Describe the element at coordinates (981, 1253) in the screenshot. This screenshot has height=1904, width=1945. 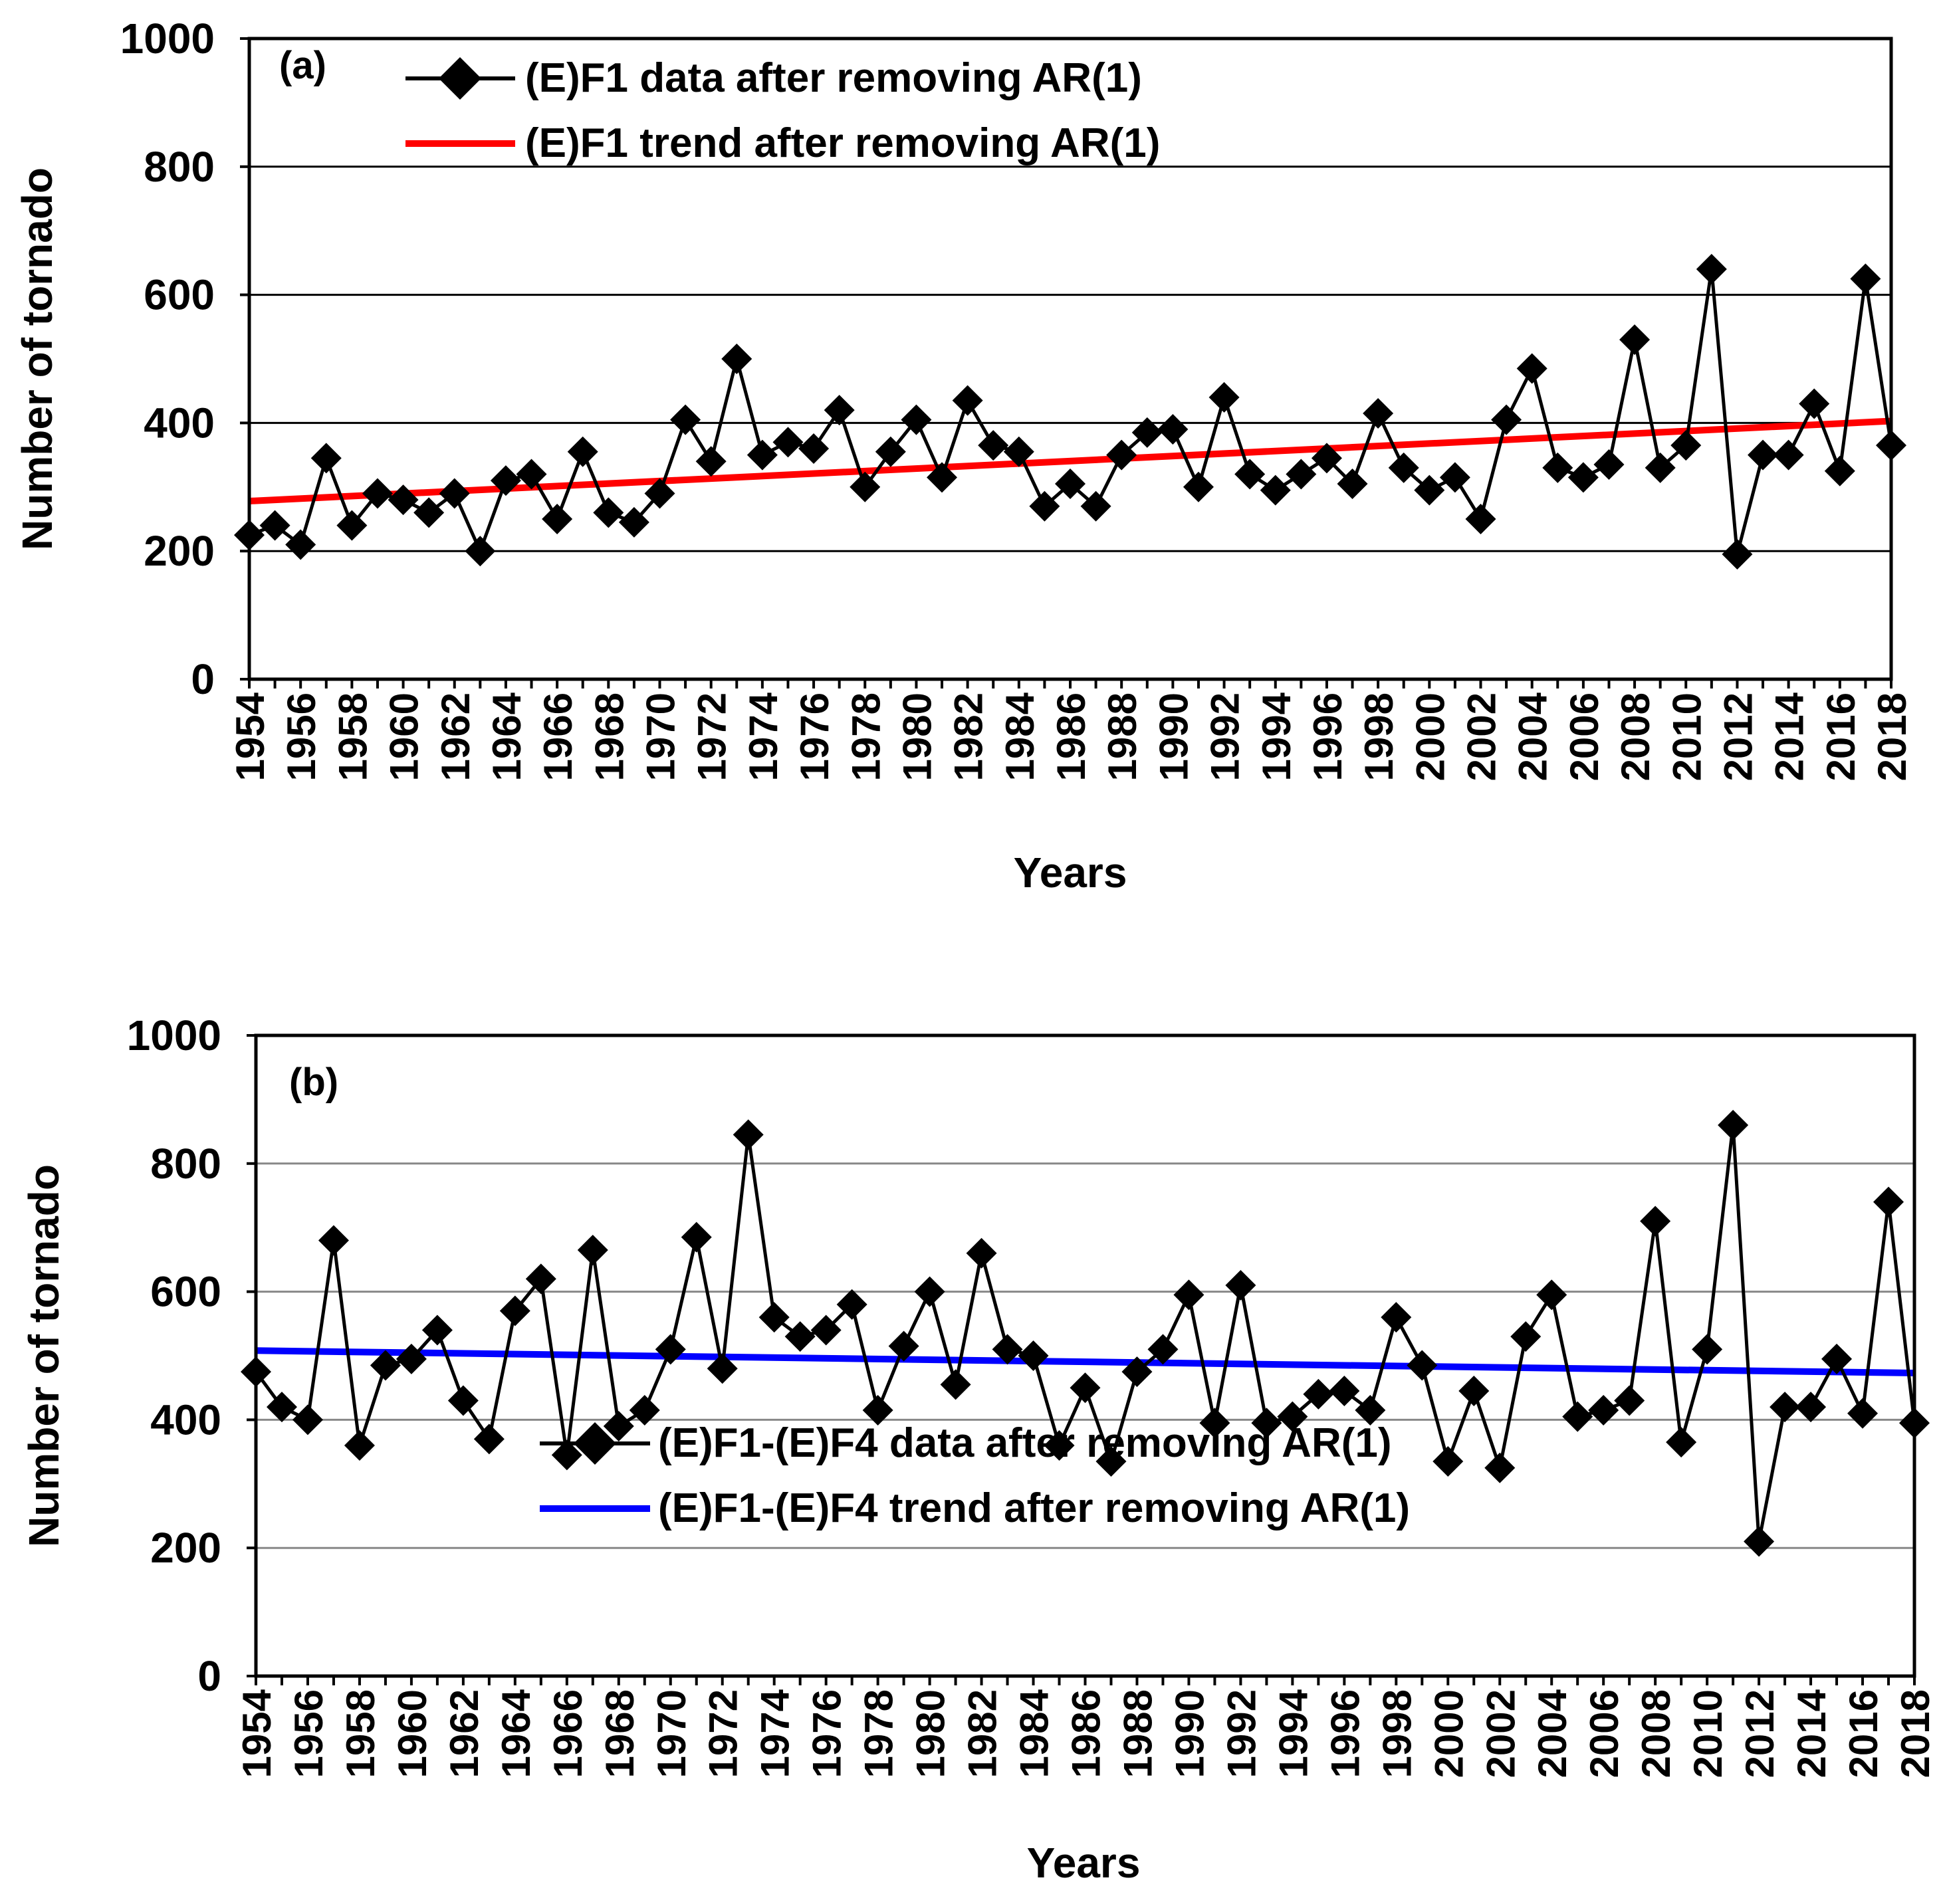
I see `panel-b-data-point-1982` at that location.